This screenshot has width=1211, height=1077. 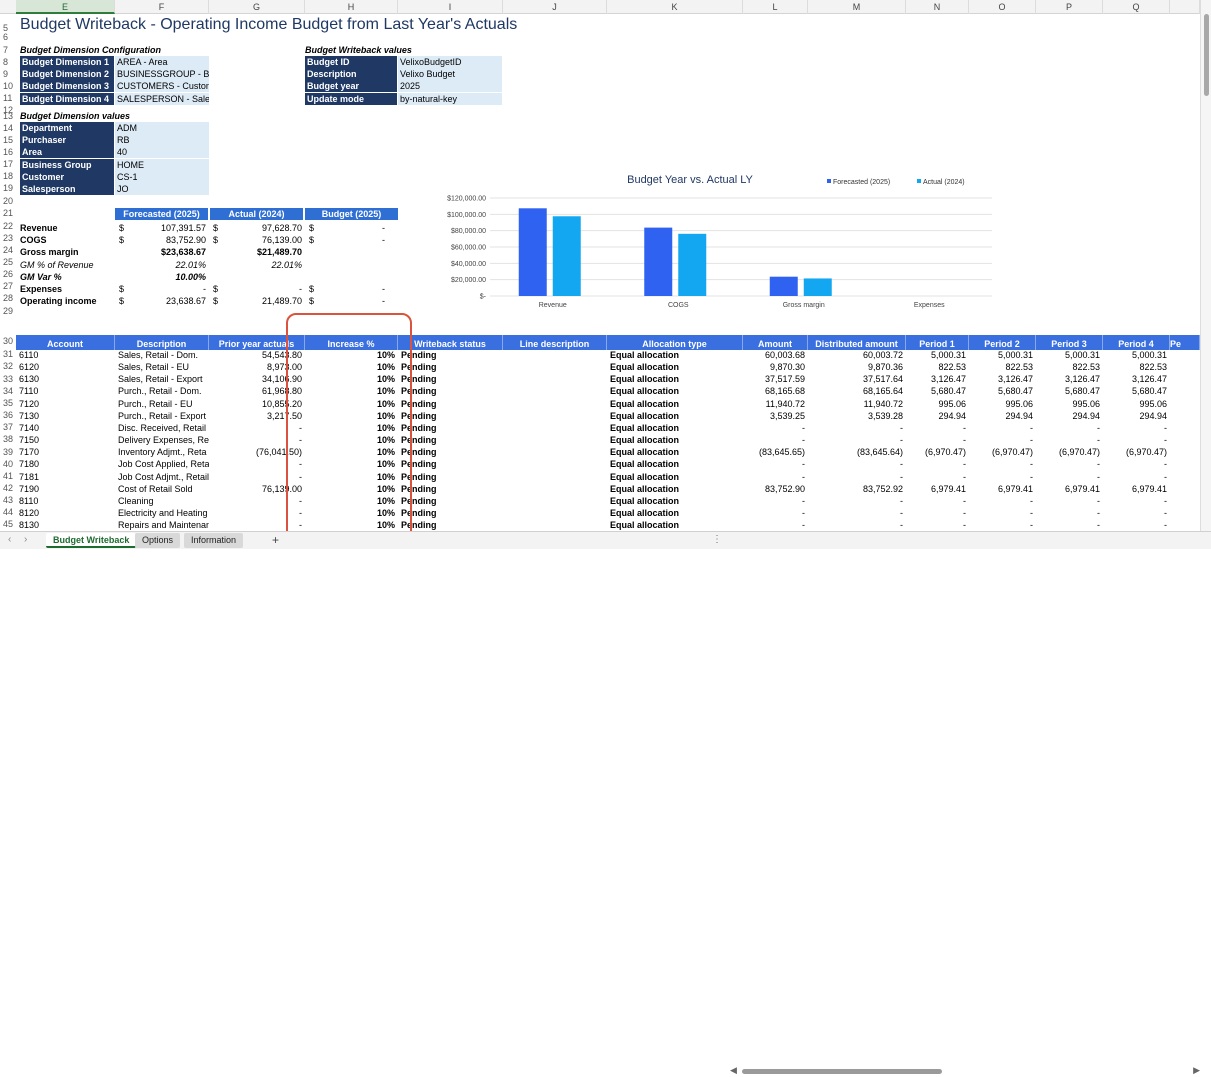 What do you see at coordinates (8, 128) in the screenshot?
I see `row-number: 14` at bounding box center [8, 128].